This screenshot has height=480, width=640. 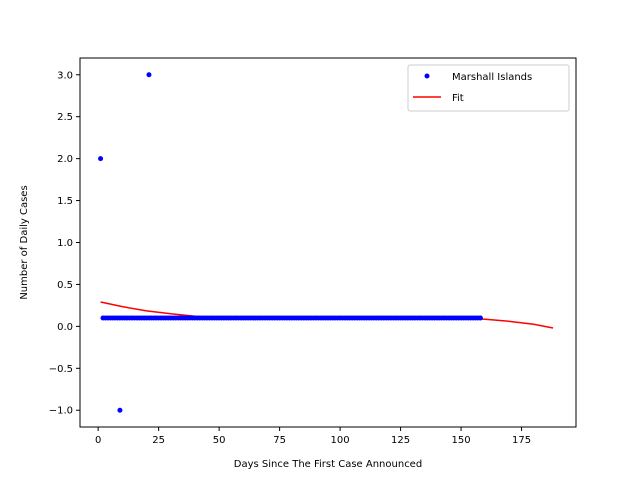 I want to click on legend-box, so click(x=488, y=88).